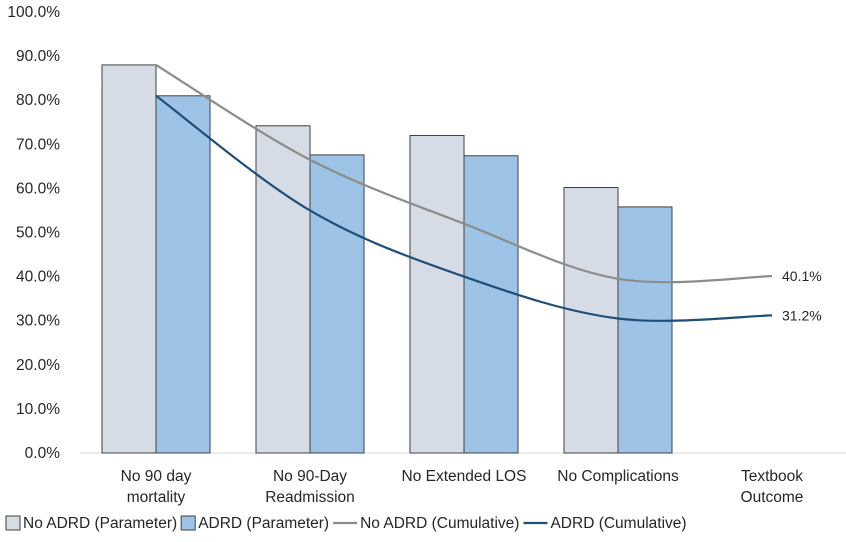 The image size is (846, 542). What do you see at coordinates (38, 277) in the screenshot?
I see `y-tick-label: 40.0%` at bounding box center [38, 277].